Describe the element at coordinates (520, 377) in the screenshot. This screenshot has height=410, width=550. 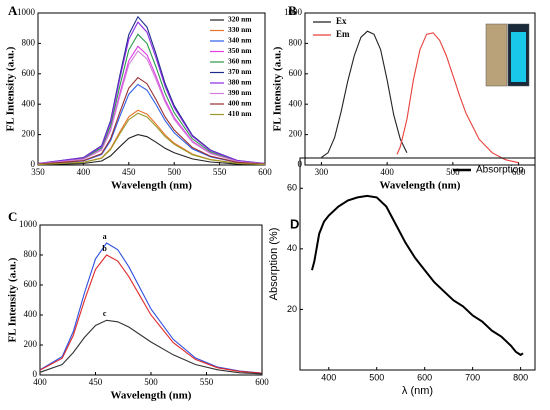
I see `x-tick-label: 800` at that location.